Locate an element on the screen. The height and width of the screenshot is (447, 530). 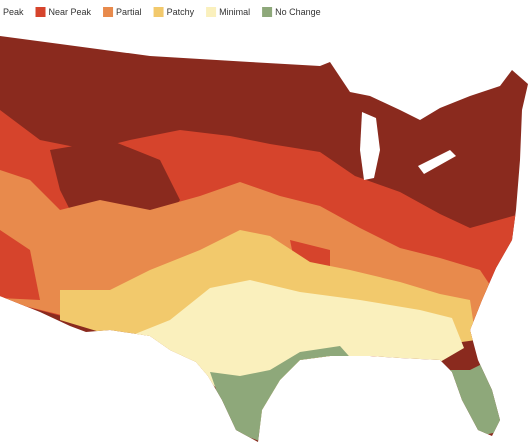
region-near-peak is located at coordinates (20, 265).